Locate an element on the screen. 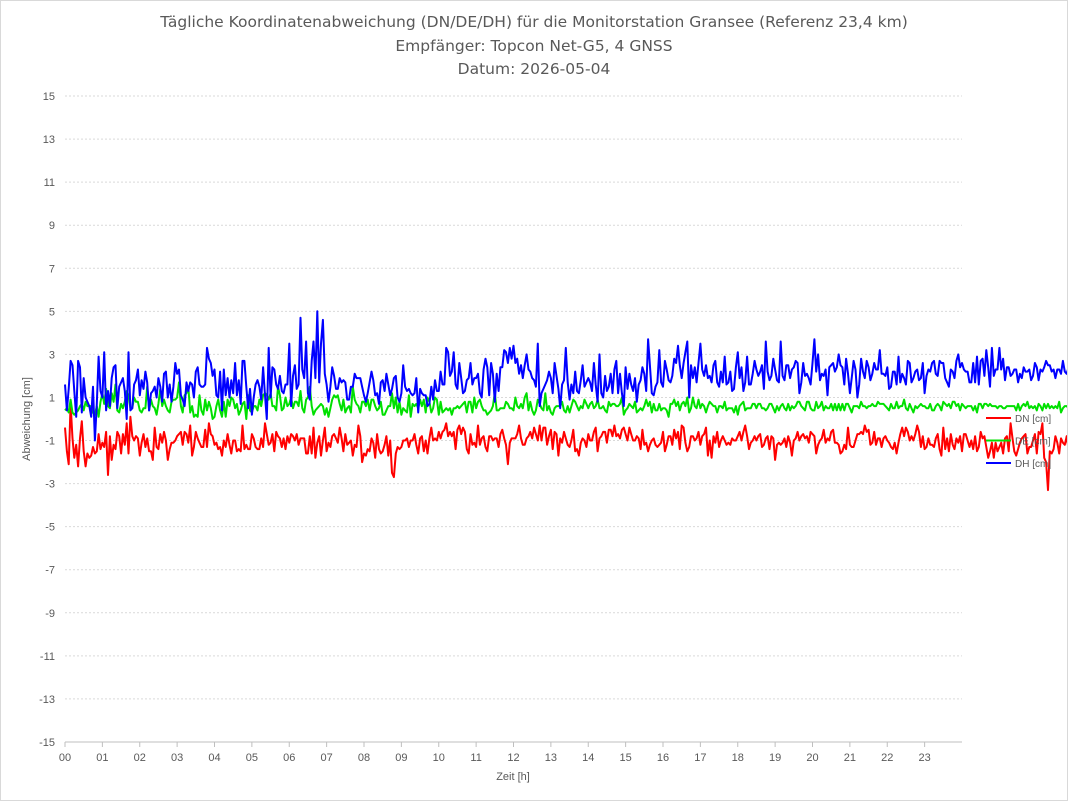  y-tick-label: 7 is located at coordinates (52, 269).